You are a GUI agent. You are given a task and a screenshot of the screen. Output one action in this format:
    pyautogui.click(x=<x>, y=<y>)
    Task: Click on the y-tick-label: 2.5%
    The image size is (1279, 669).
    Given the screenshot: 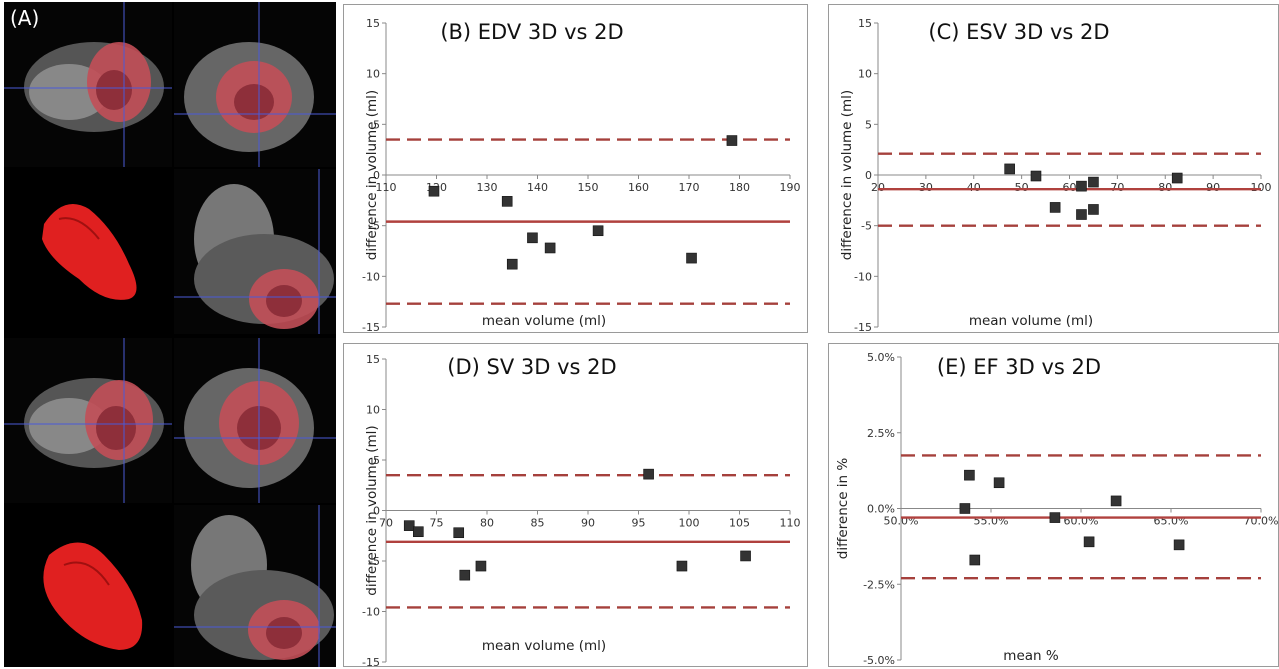 What is the action you would take?
    pyautogui.click(x=881, y=433)
    